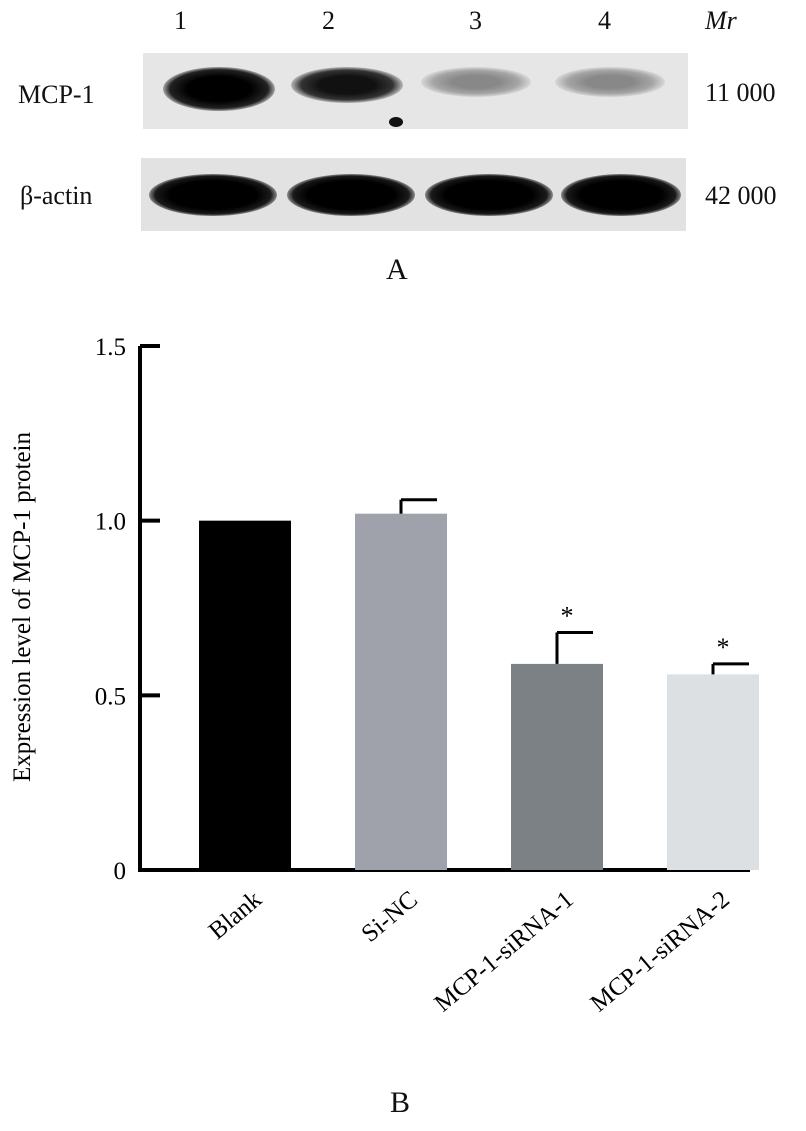 Image resolution: width=806 pixels, height=1131 pixels. I want to click on y-tick-label-1: 0.5, so click(110, 696).